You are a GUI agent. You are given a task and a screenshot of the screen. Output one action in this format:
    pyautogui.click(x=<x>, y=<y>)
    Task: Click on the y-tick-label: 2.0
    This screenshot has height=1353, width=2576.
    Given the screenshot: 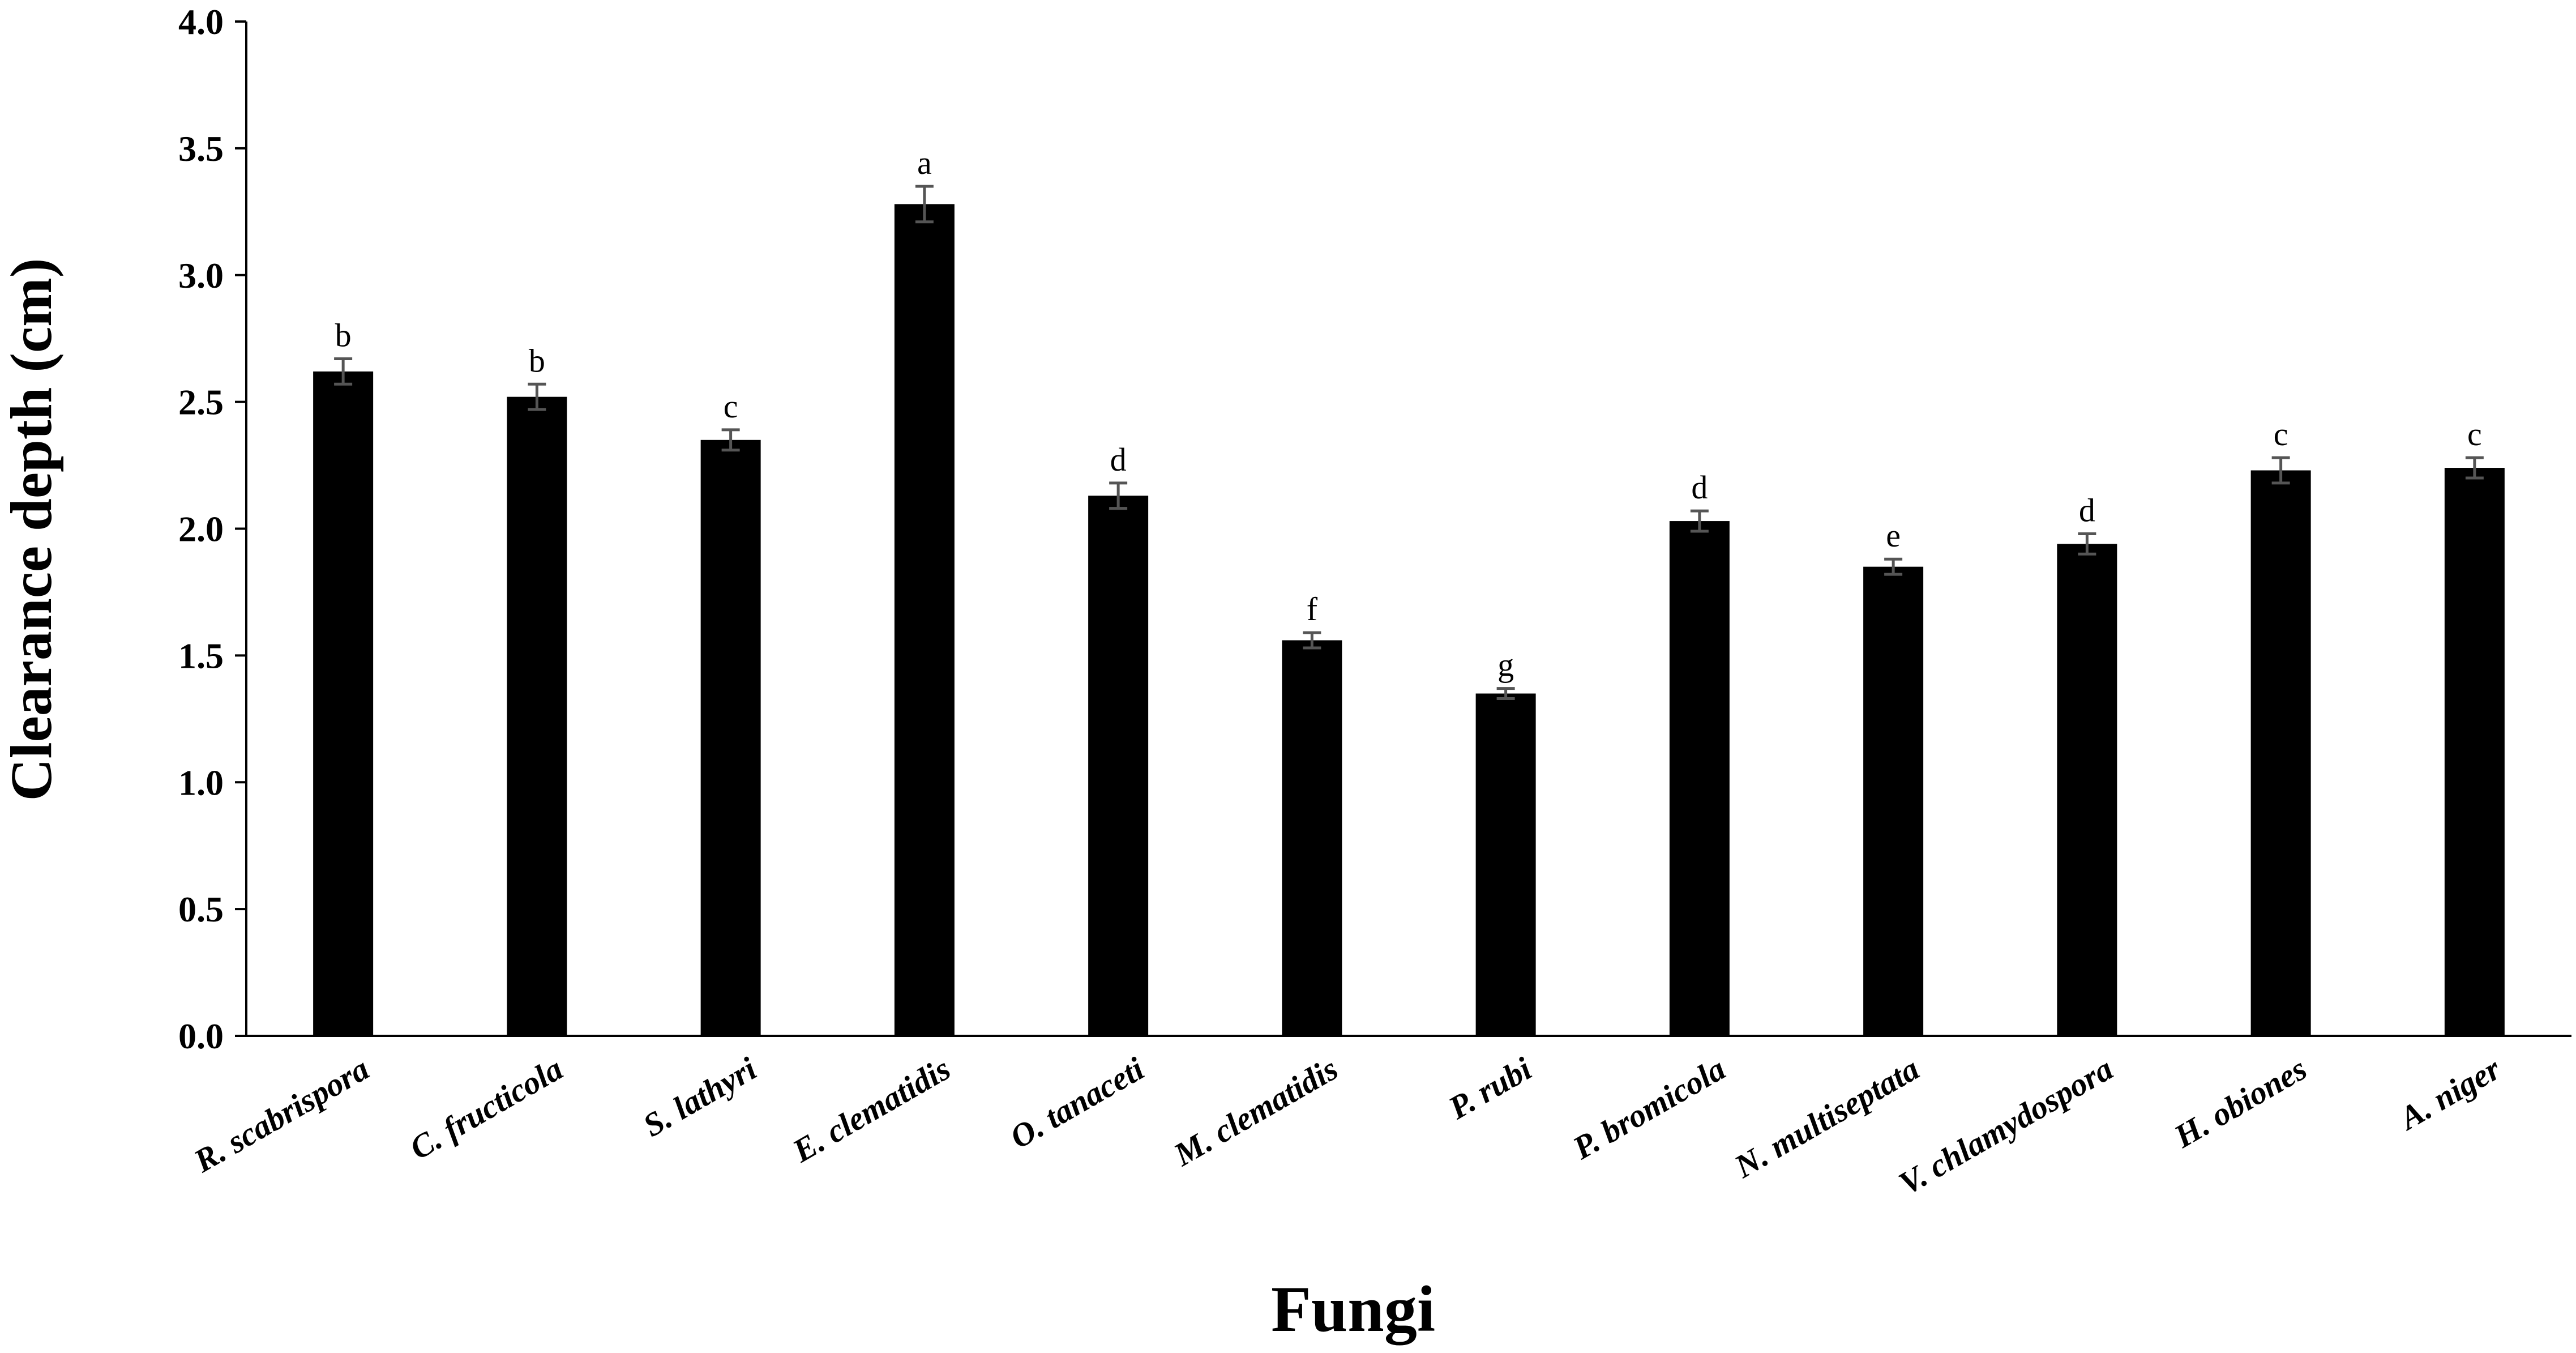 What is the action you would take?
    pyautogui.click(x=201, y=529)
    